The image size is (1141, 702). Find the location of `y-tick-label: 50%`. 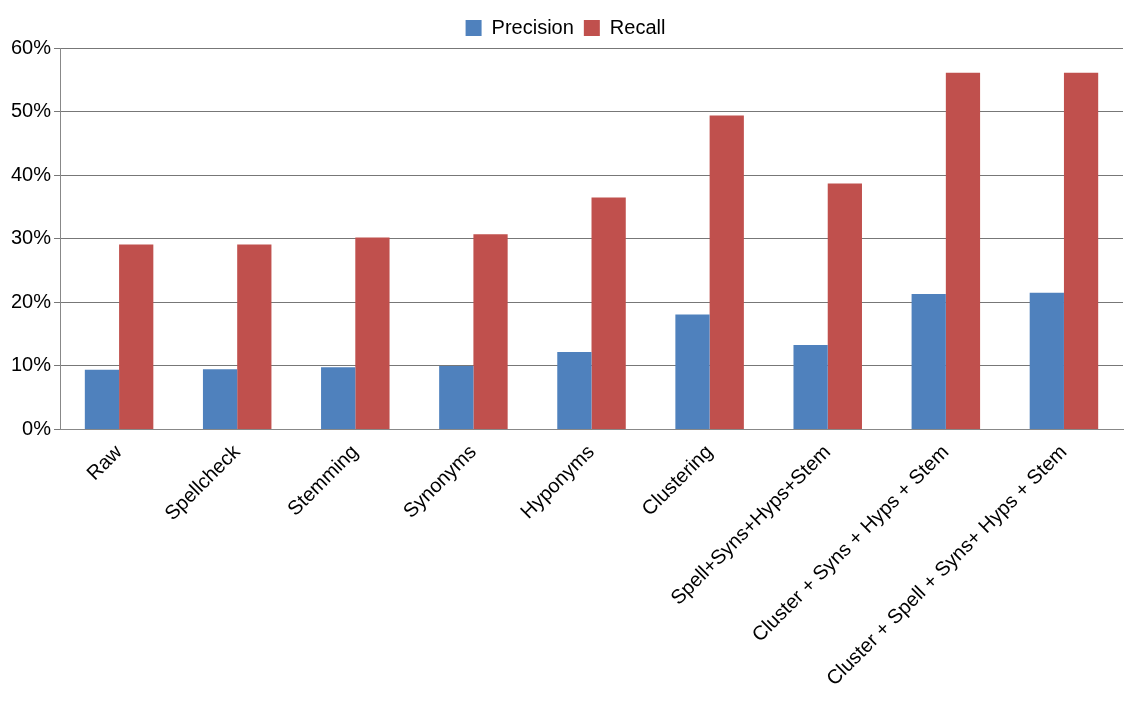

y-tick-label: 50% is located at coordinates (31, 110).